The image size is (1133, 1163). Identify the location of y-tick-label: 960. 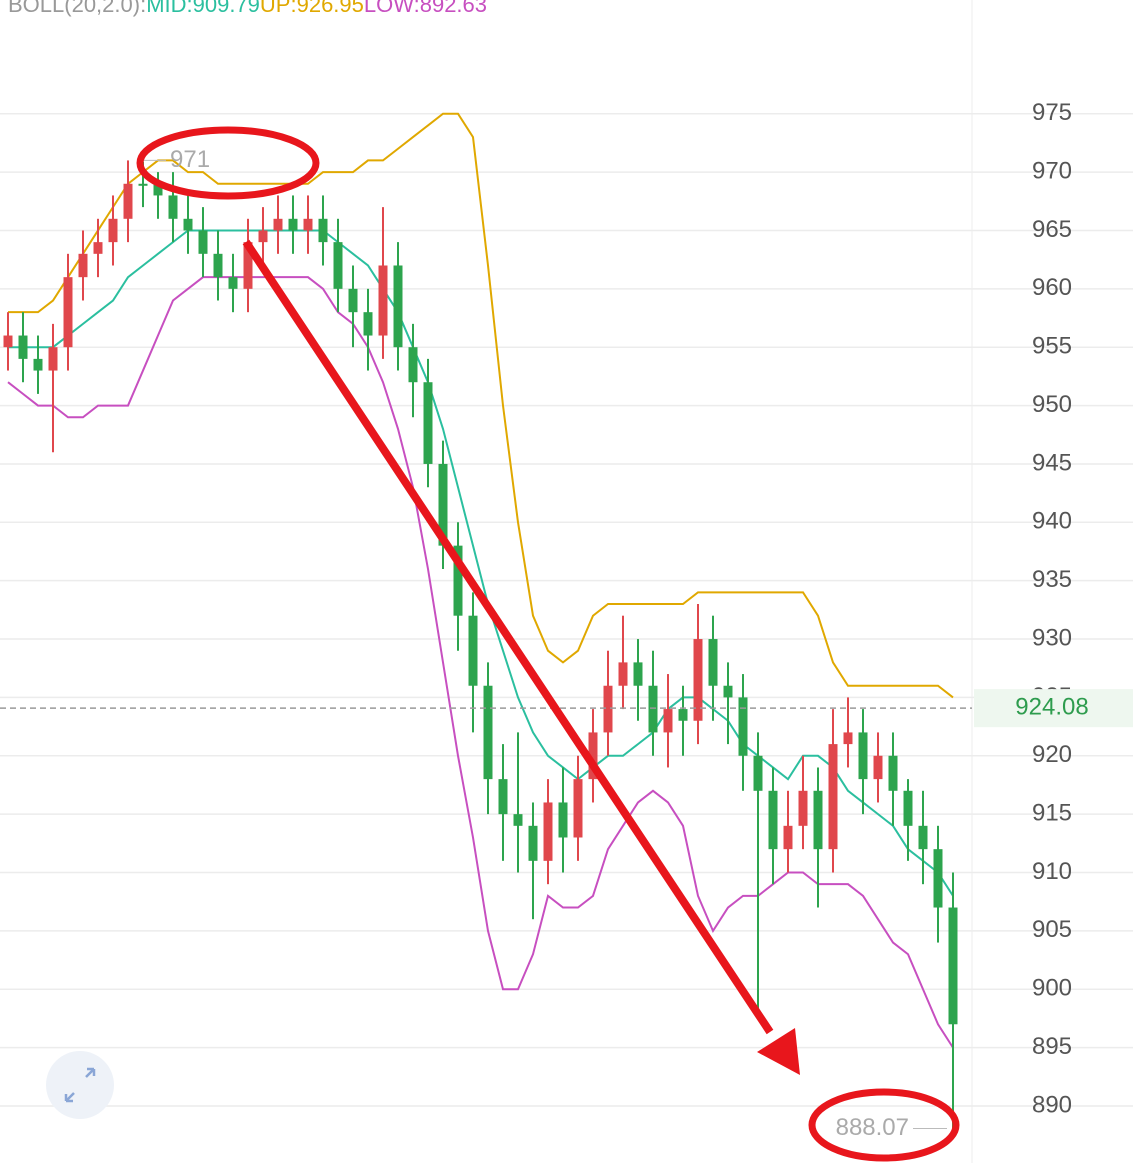
(1052, 287).